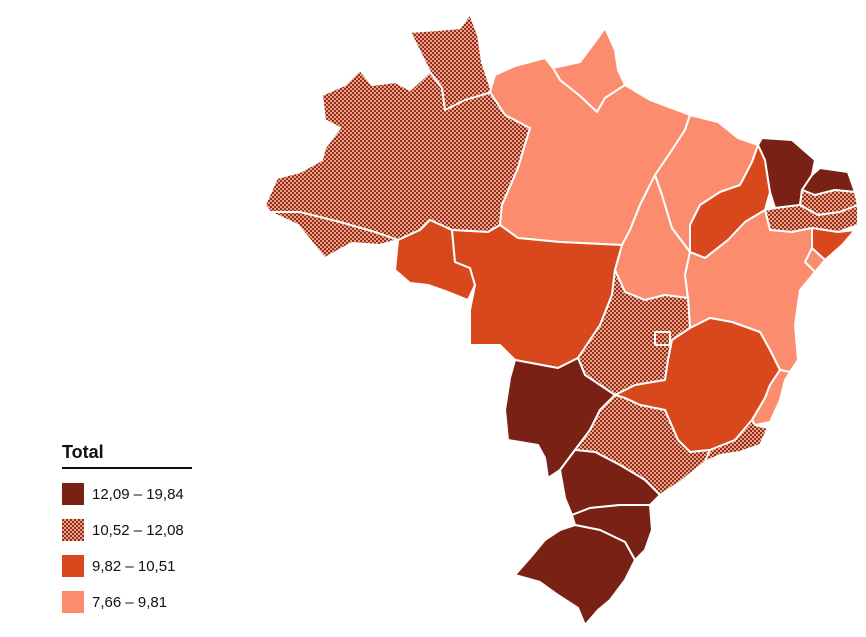 This screenshot has width=866, height=637. I want to click on legend-title: Total, so click(127, 455).